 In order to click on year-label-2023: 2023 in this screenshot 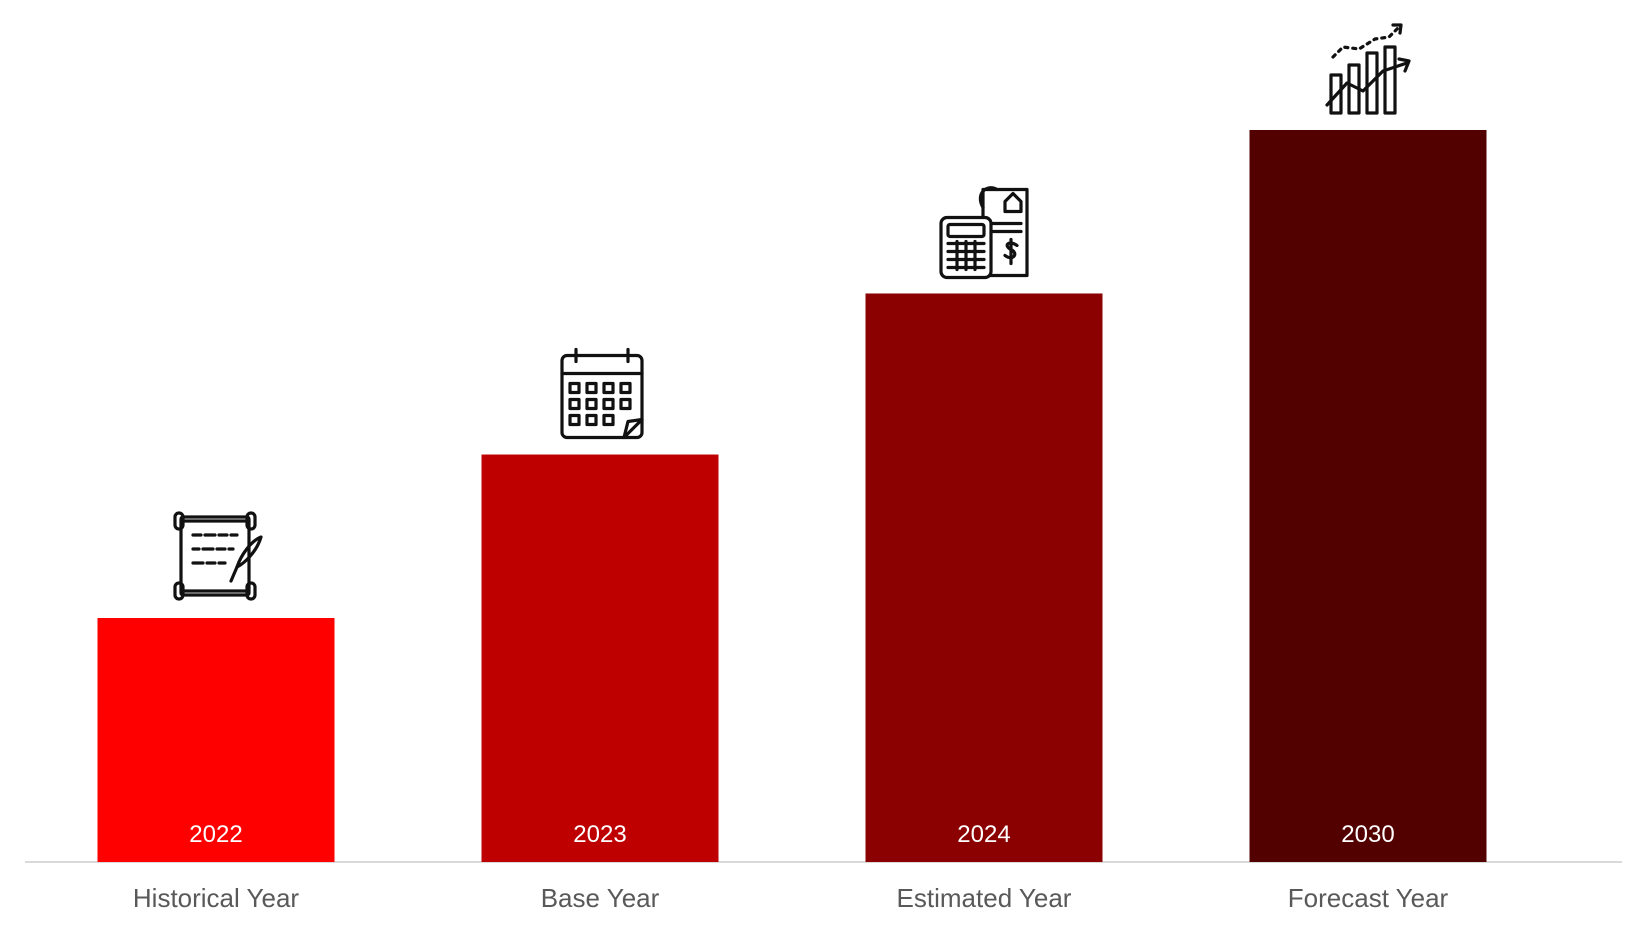, I will do `click(599, 834)`.